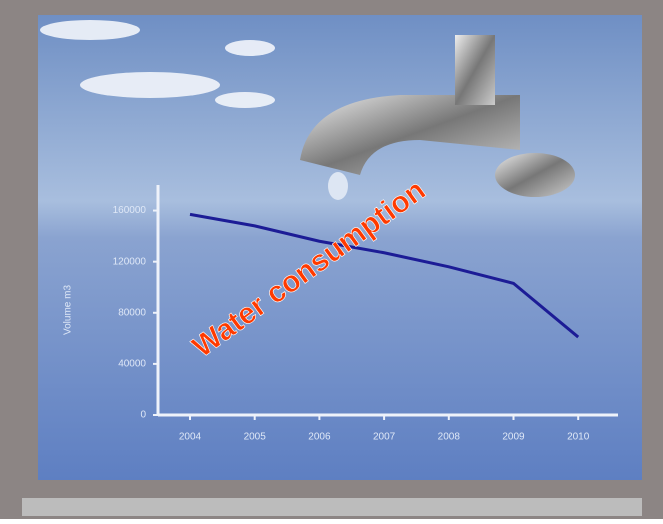  I want to click on x-tick-label: 2009, so click(513, 437).